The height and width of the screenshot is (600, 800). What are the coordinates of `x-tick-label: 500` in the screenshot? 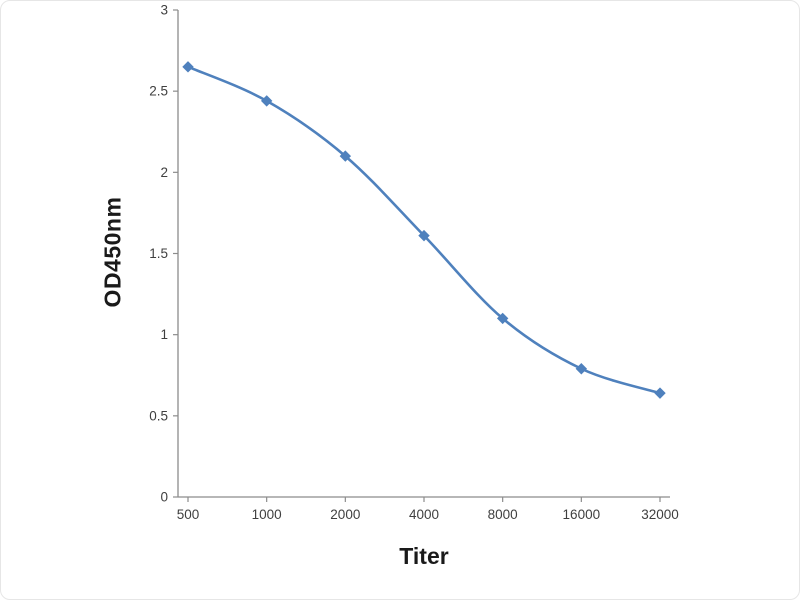 It's located at (188, 514).